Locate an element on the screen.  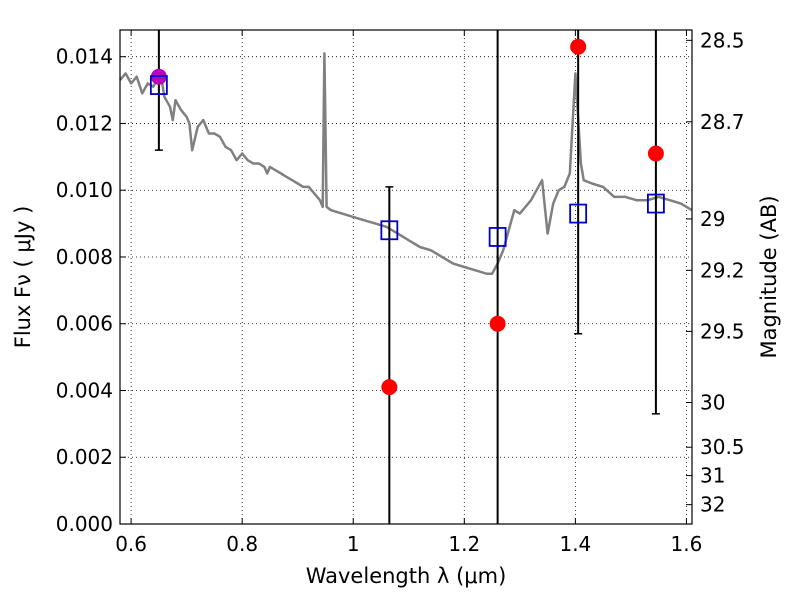
x-axis-title: Wavelength λ (μm) is located at coordinates (406, 576).